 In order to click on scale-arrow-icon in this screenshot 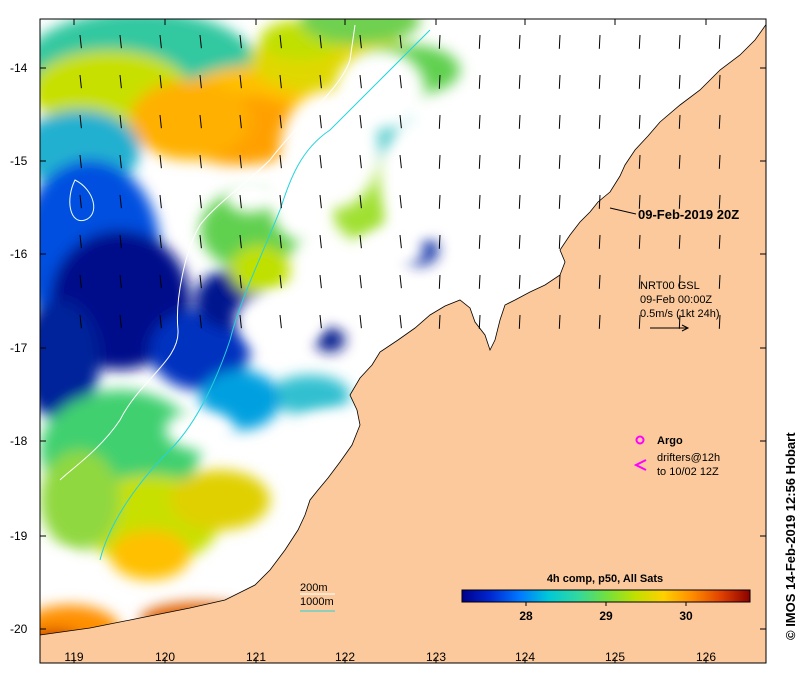, I will do `click(670, 328)`.